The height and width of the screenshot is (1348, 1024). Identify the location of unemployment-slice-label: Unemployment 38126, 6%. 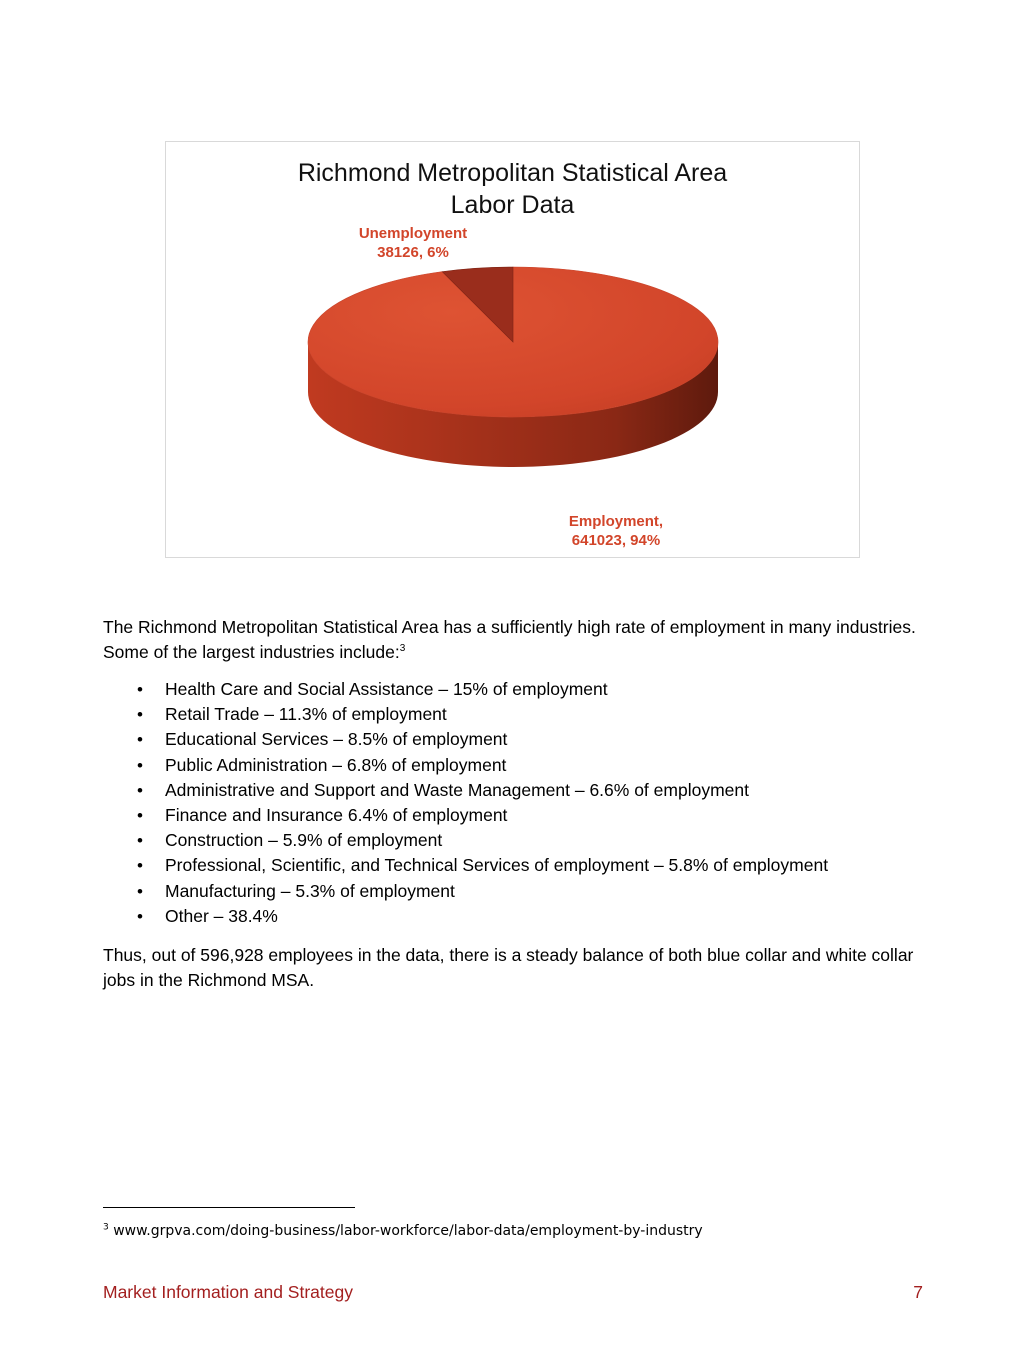
(413, 243).